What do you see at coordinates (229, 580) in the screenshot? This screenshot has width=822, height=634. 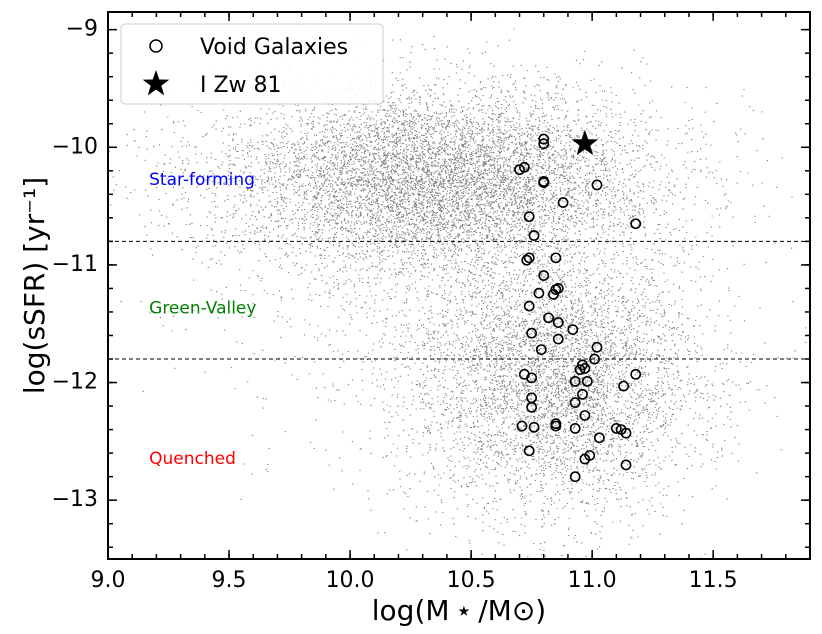 I see `x-tick-label: 9.5` at bounding box center [229, 580].